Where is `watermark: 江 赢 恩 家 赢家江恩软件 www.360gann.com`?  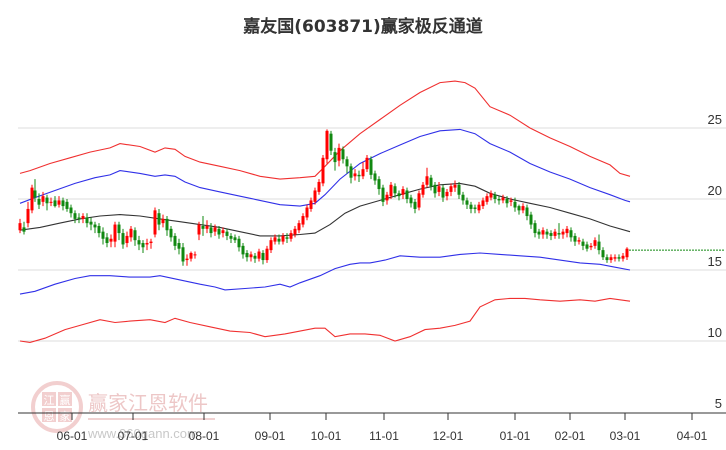 watermark: 江 赢 恩 家 赢家江恩软件 www.360gann.com is located at coordinates (123, 411).